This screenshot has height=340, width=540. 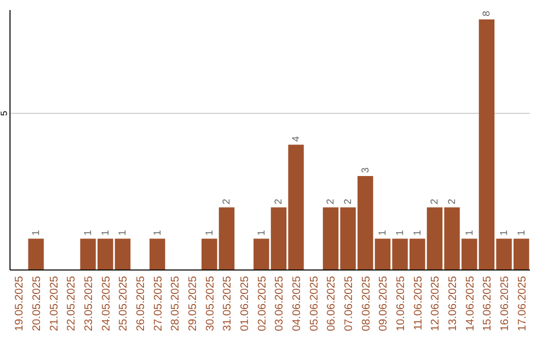 I want to click on data-label: 8, so click(x=487, y=13).